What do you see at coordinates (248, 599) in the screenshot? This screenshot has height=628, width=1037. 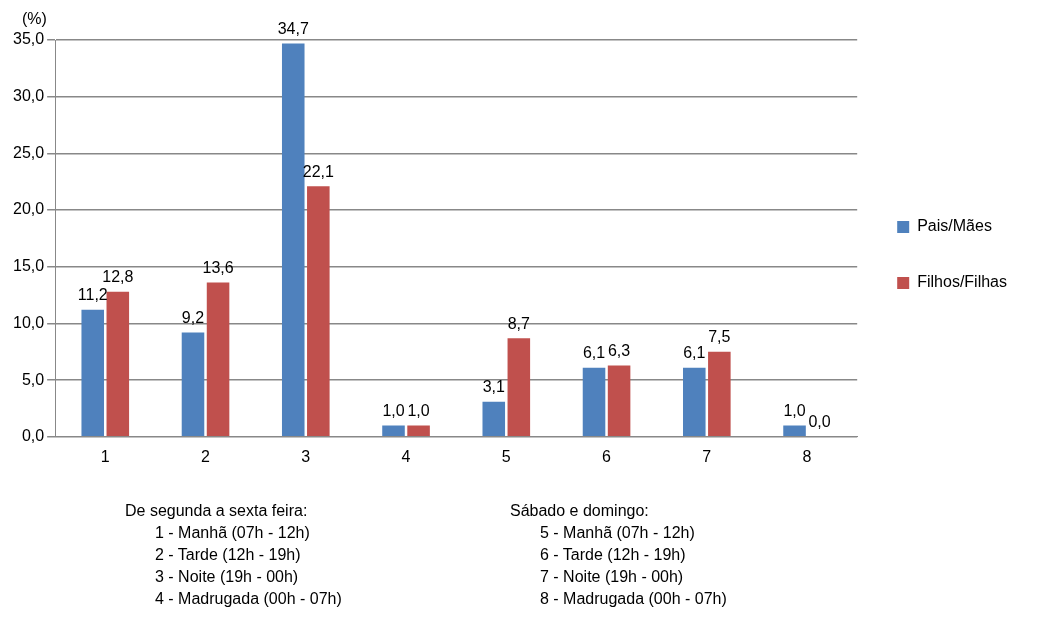 I see `text: 4 - Madrugada (00h - 07h)` at bounding box center [248, 599].